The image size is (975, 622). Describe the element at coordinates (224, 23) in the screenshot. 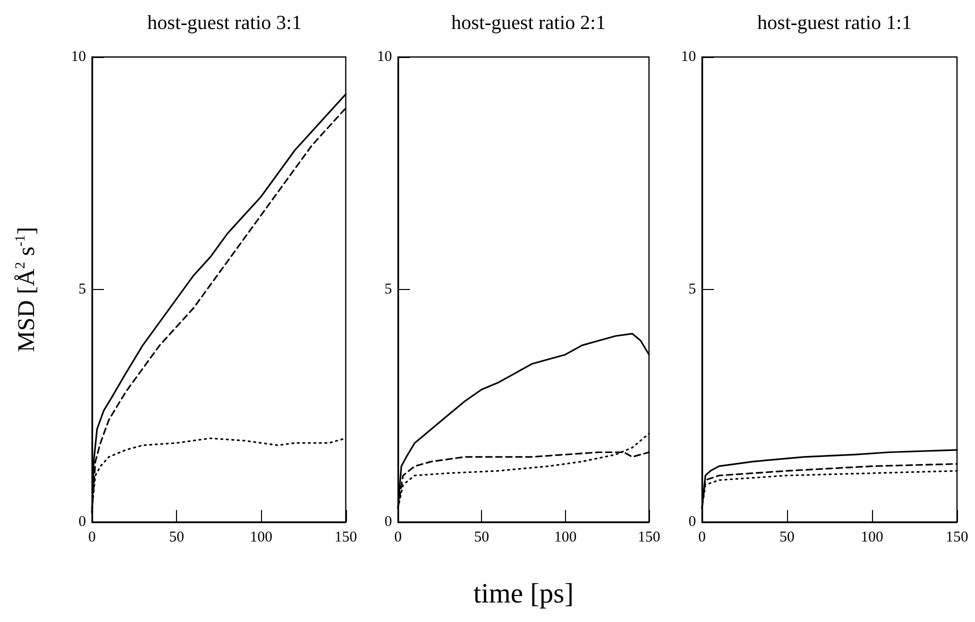

I see `chart-title: host-guest ratio 3:1` at that location.